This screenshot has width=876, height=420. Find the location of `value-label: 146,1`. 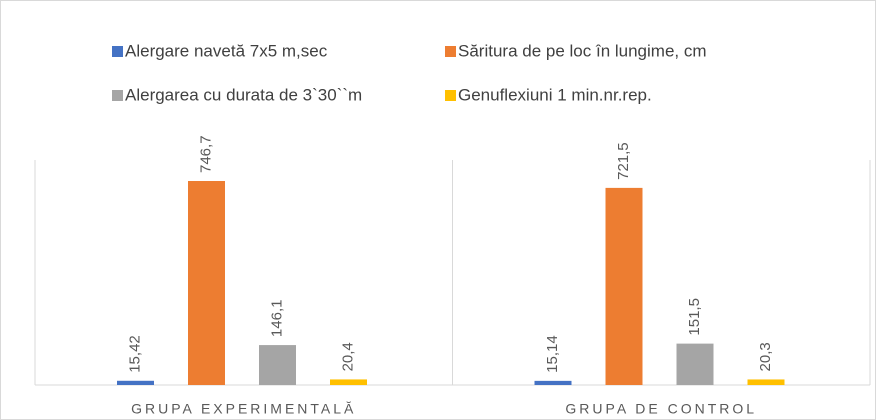

value-label: 146,1 is located at coordinates (276, 319).